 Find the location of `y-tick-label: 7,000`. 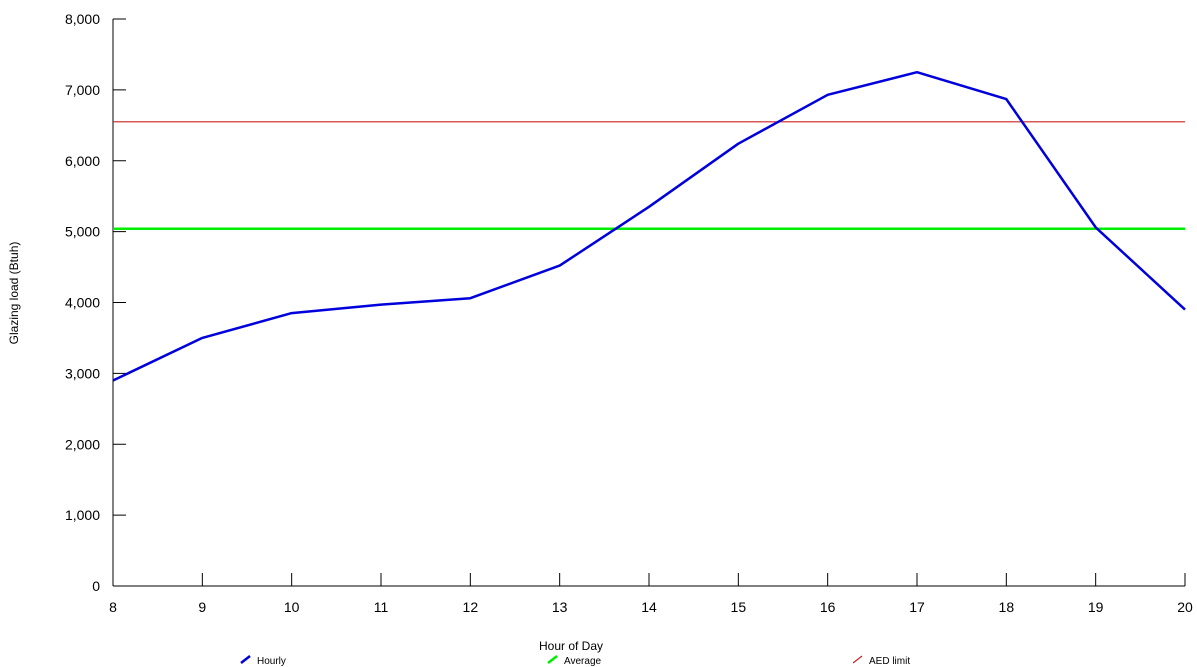

y-tick-label: 7,000 is located at coordinates (82, 90).